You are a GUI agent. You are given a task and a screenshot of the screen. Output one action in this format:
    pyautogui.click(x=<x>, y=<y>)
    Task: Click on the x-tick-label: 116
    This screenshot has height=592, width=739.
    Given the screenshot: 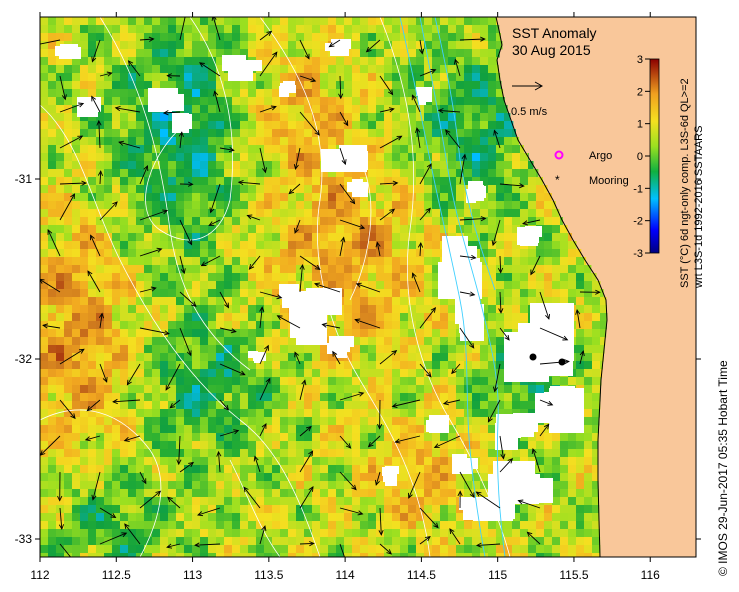 What is the action you would take?
    pyautogui.click(x=650, y=575)
    